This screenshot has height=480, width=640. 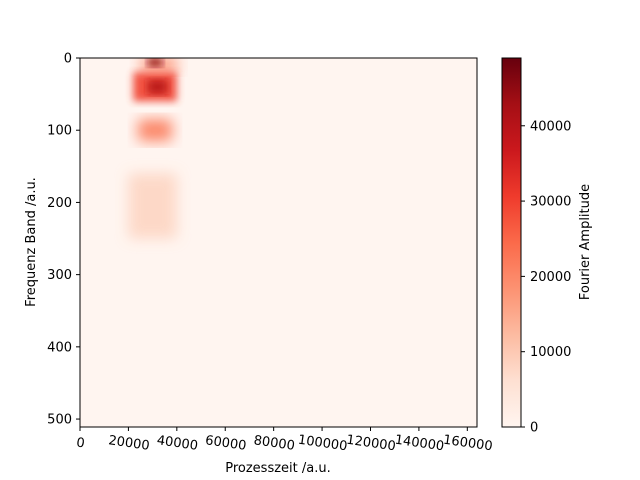 I want to click on colorbar-label: Fourier Amplitude, so click(x=585, y=242).